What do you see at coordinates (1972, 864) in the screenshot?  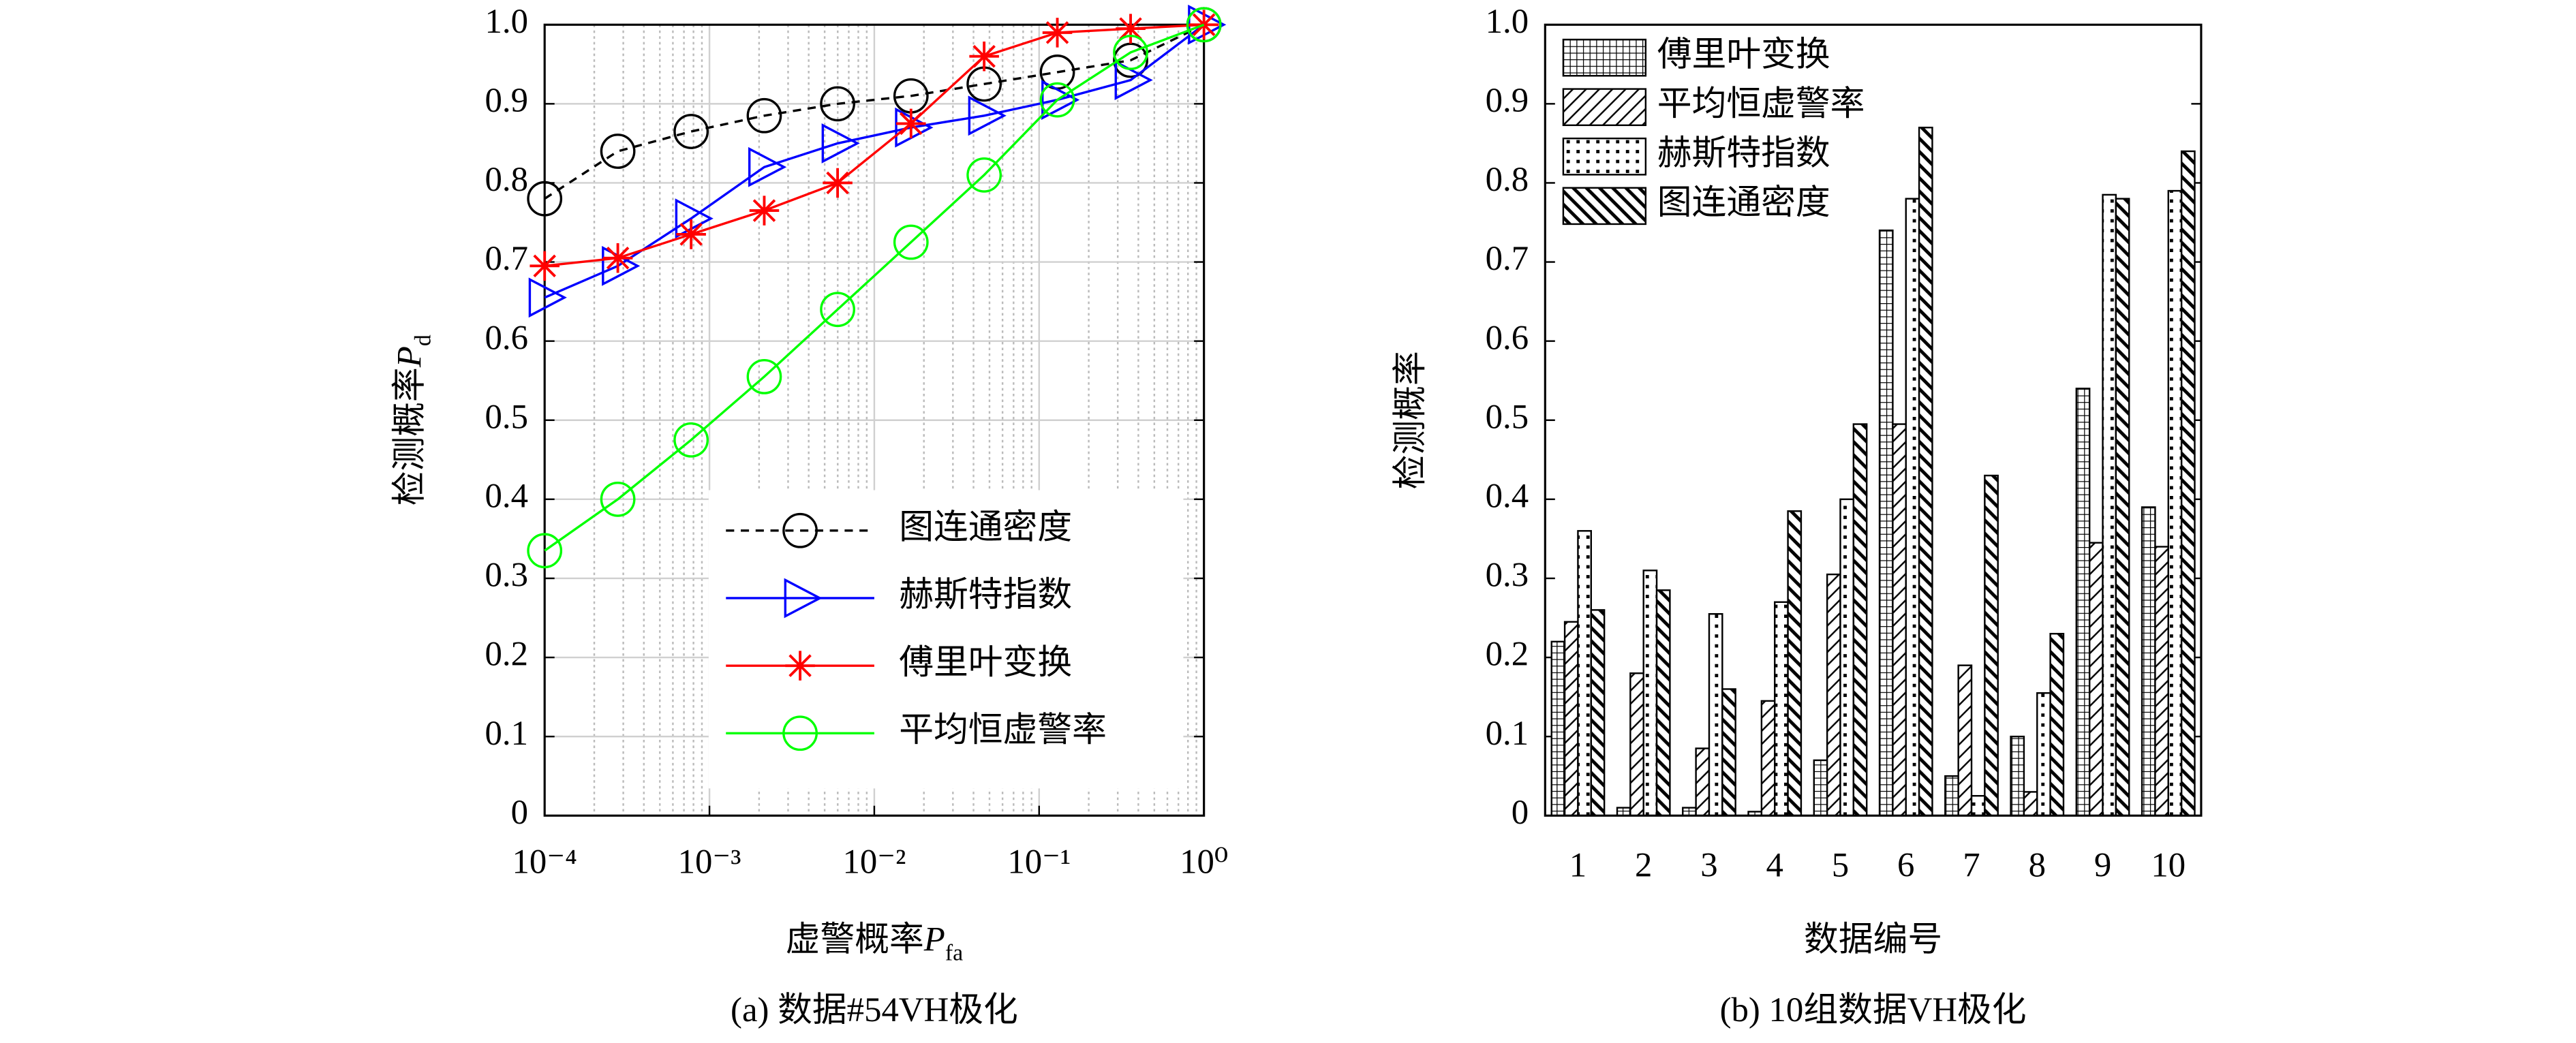 I see `x-tick-label: 7` at bounding box center [1972, 864].